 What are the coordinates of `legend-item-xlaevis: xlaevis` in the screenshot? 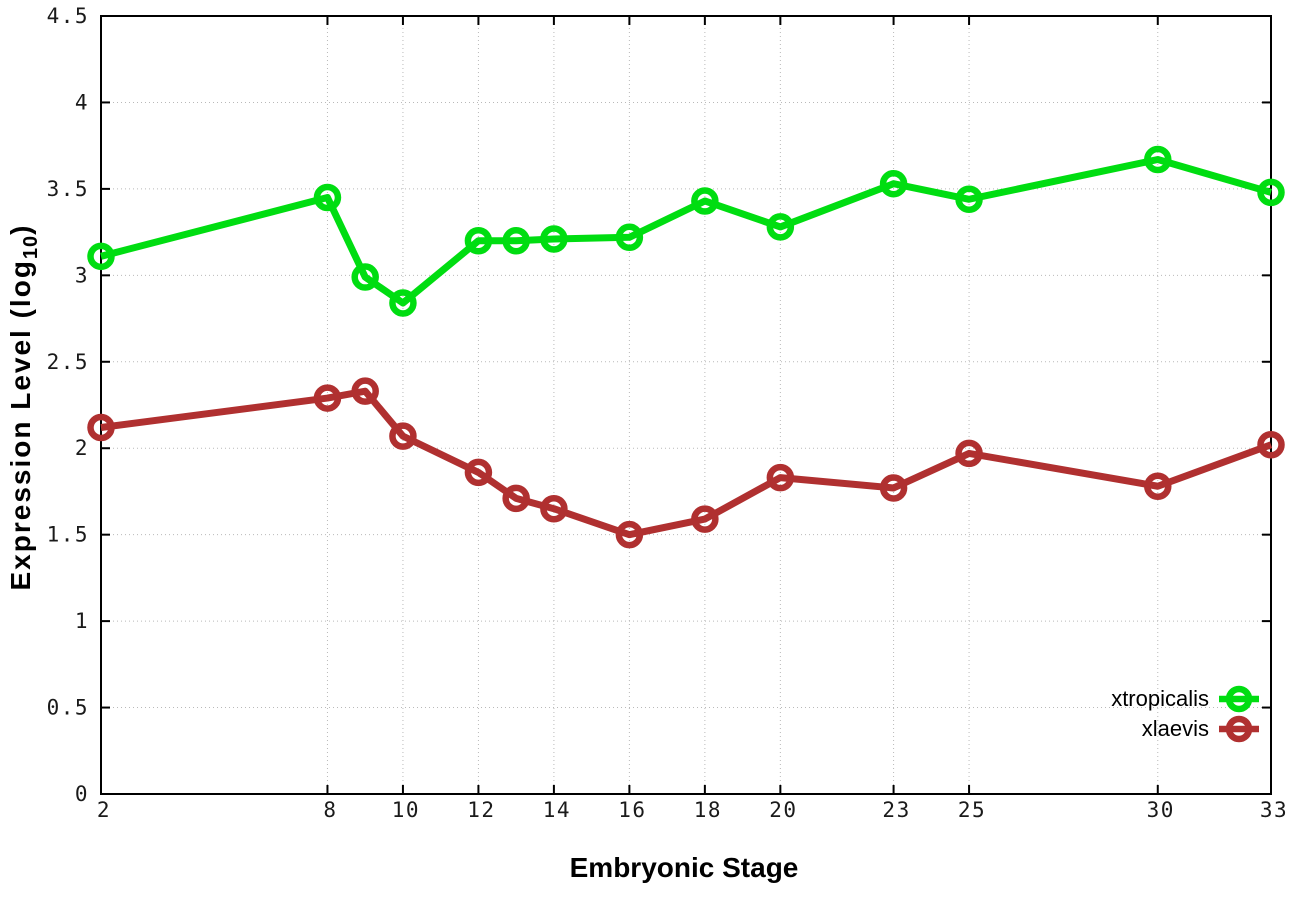 It's located at (1185, 729).